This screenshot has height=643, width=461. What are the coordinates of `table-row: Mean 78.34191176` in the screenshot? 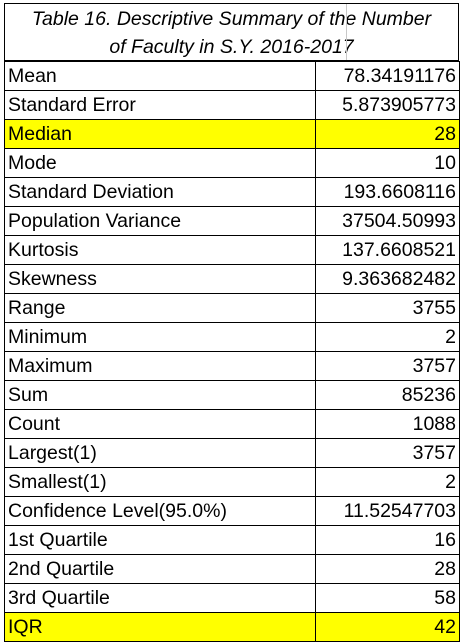 It's located at (232, 76).